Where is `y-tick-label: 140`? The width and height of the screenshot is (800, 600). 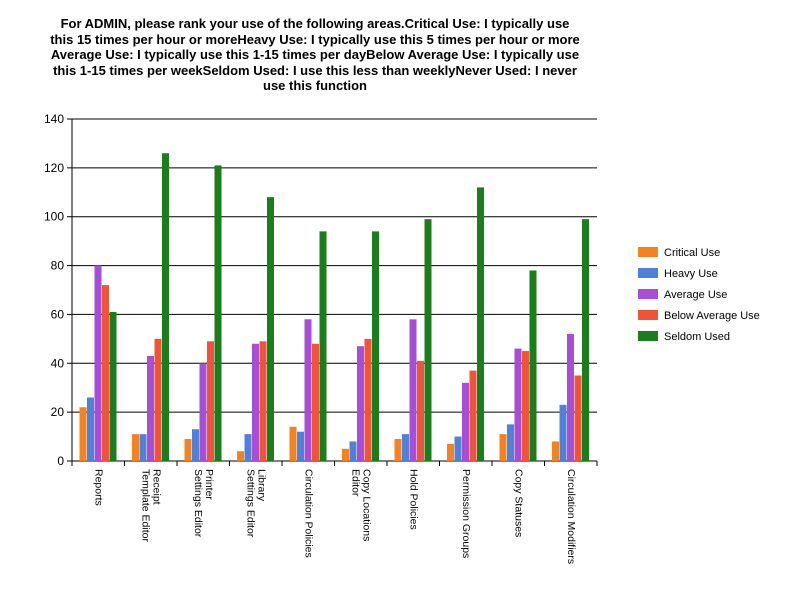 y-tick-label: 140 is located at coordinates (54, 119).